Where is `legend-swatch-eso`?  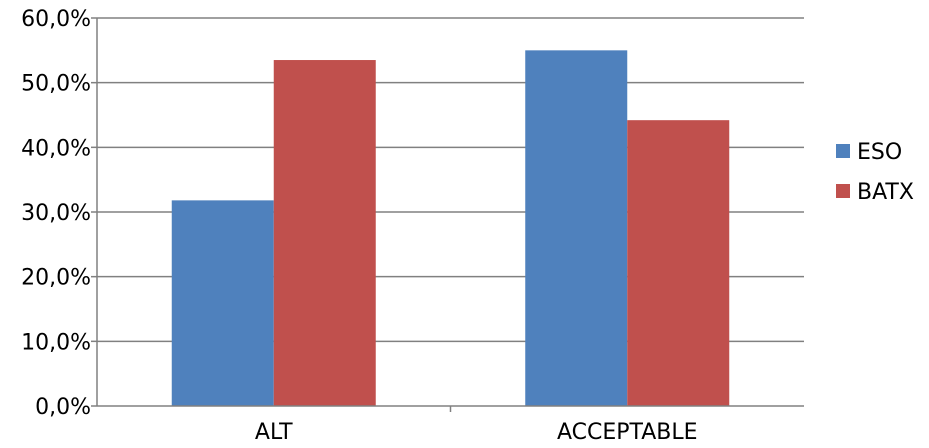 legend-swatch-eso is located at coordinates (843, 151).